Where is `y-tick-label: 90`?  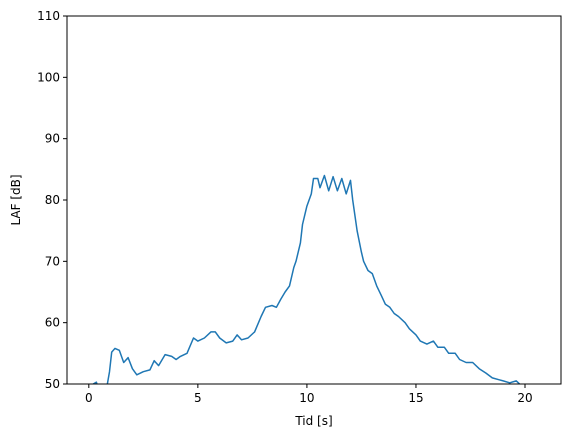 y-tick-label: 90 is located at coordinates (52, 139).